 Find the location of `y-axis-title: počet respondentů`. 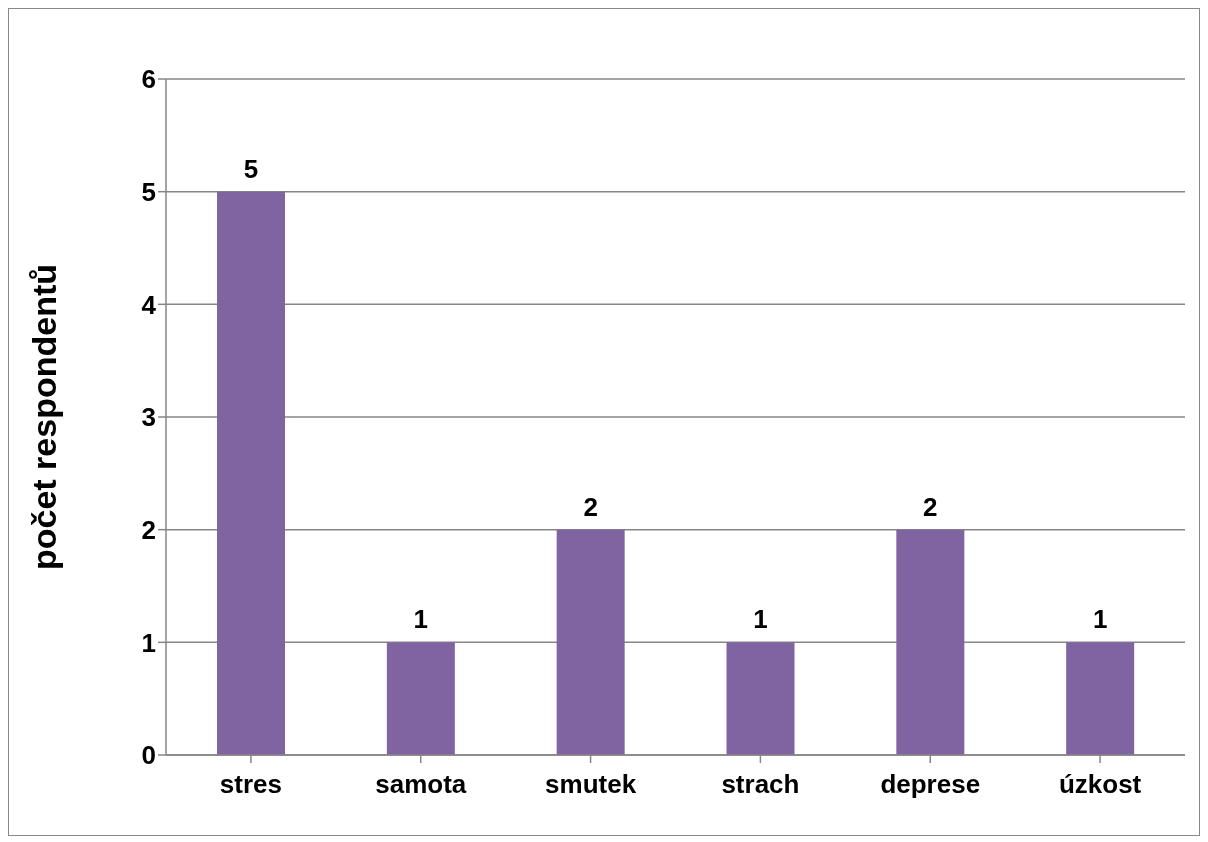

y-axis-title: počet respondentů is located at coordinates (44, 417).